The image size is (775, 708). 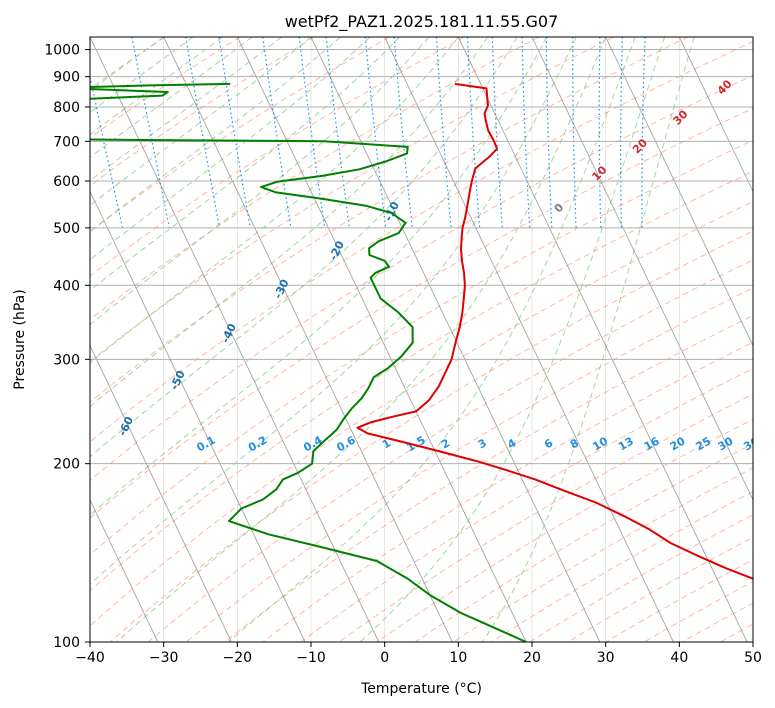 I want to click on y-tick-label: 100, so click(x=66, y=643).